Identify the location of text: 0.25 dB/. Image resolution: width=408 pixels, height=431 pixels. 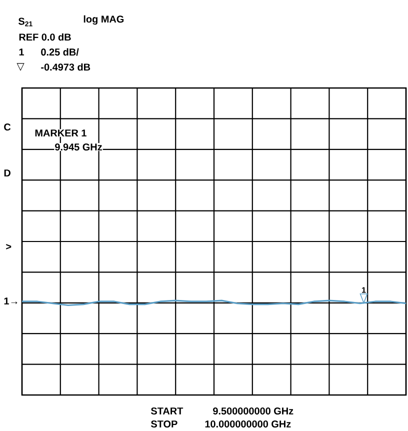
(60, 52).